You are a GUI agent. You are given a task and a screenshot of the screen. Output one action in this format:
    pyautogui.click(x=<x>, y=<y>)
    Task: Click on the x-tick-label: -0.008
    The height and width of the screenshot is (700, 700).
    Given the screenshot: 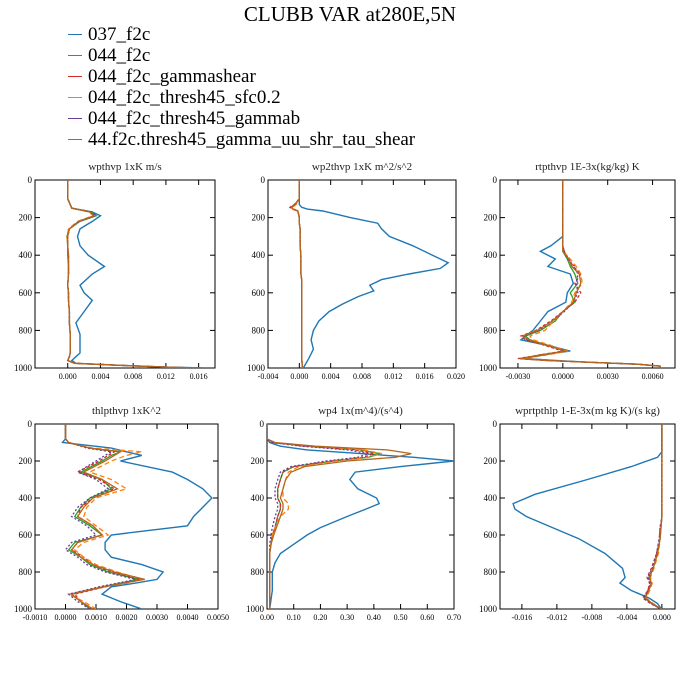 What is the action you would take?
    pyautogui.click(x=592, y=617)
    